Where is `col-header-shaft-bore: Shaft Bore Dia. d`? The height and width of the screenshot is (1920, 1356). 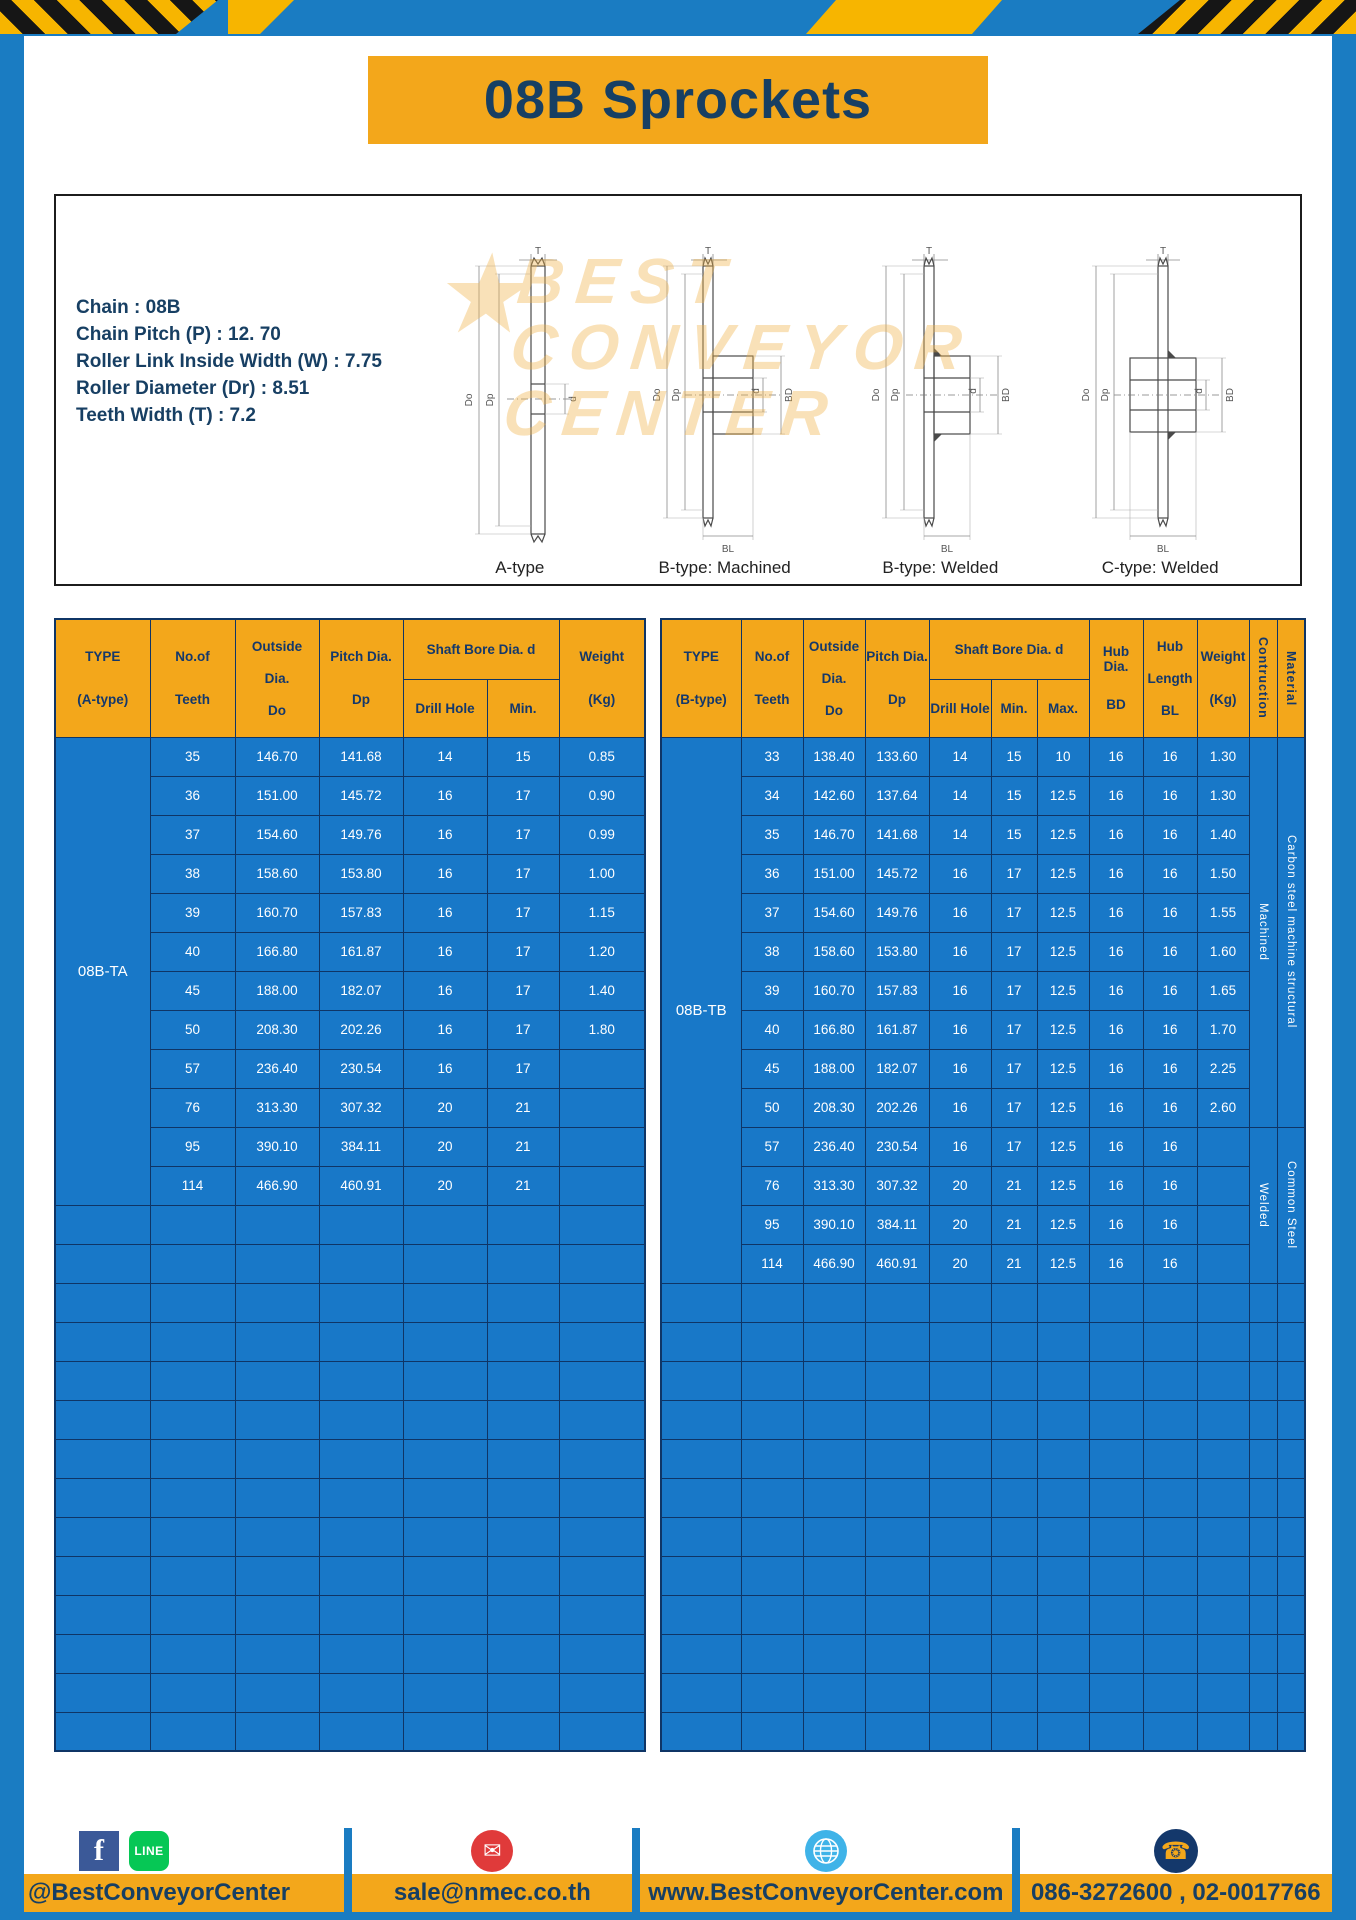
col-header-shaft-bore: Shaft Bore Dia. d is located at coordinates (1009, 649).